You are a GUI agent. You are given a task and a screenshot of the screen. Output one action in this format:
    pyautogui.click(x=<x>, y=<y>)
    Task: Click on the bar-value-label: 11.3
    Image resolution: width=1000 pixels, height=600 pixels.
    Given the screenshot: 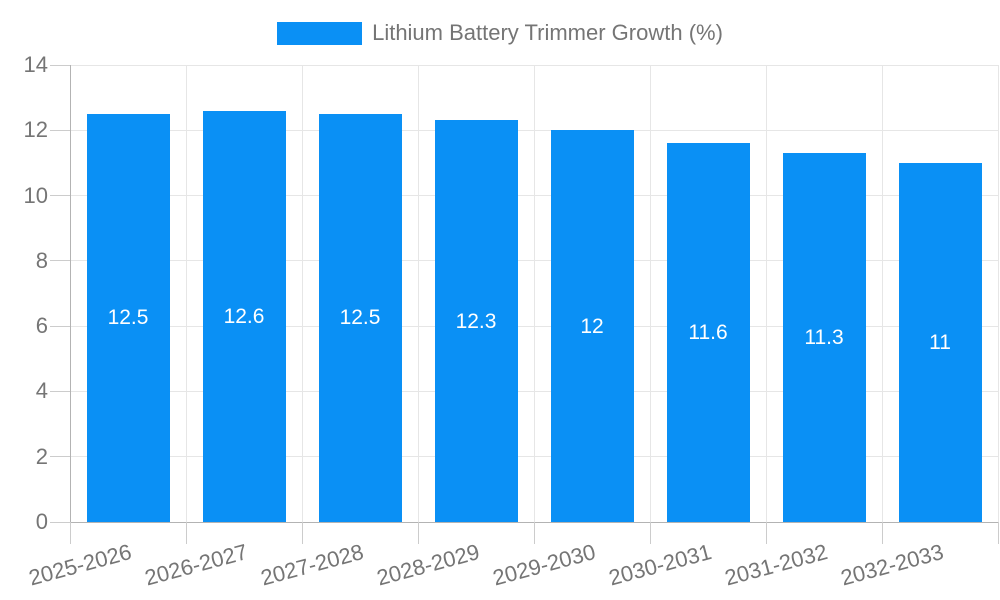 What is the action you would take?
    pyautogui.click(x=824, y=338)
    